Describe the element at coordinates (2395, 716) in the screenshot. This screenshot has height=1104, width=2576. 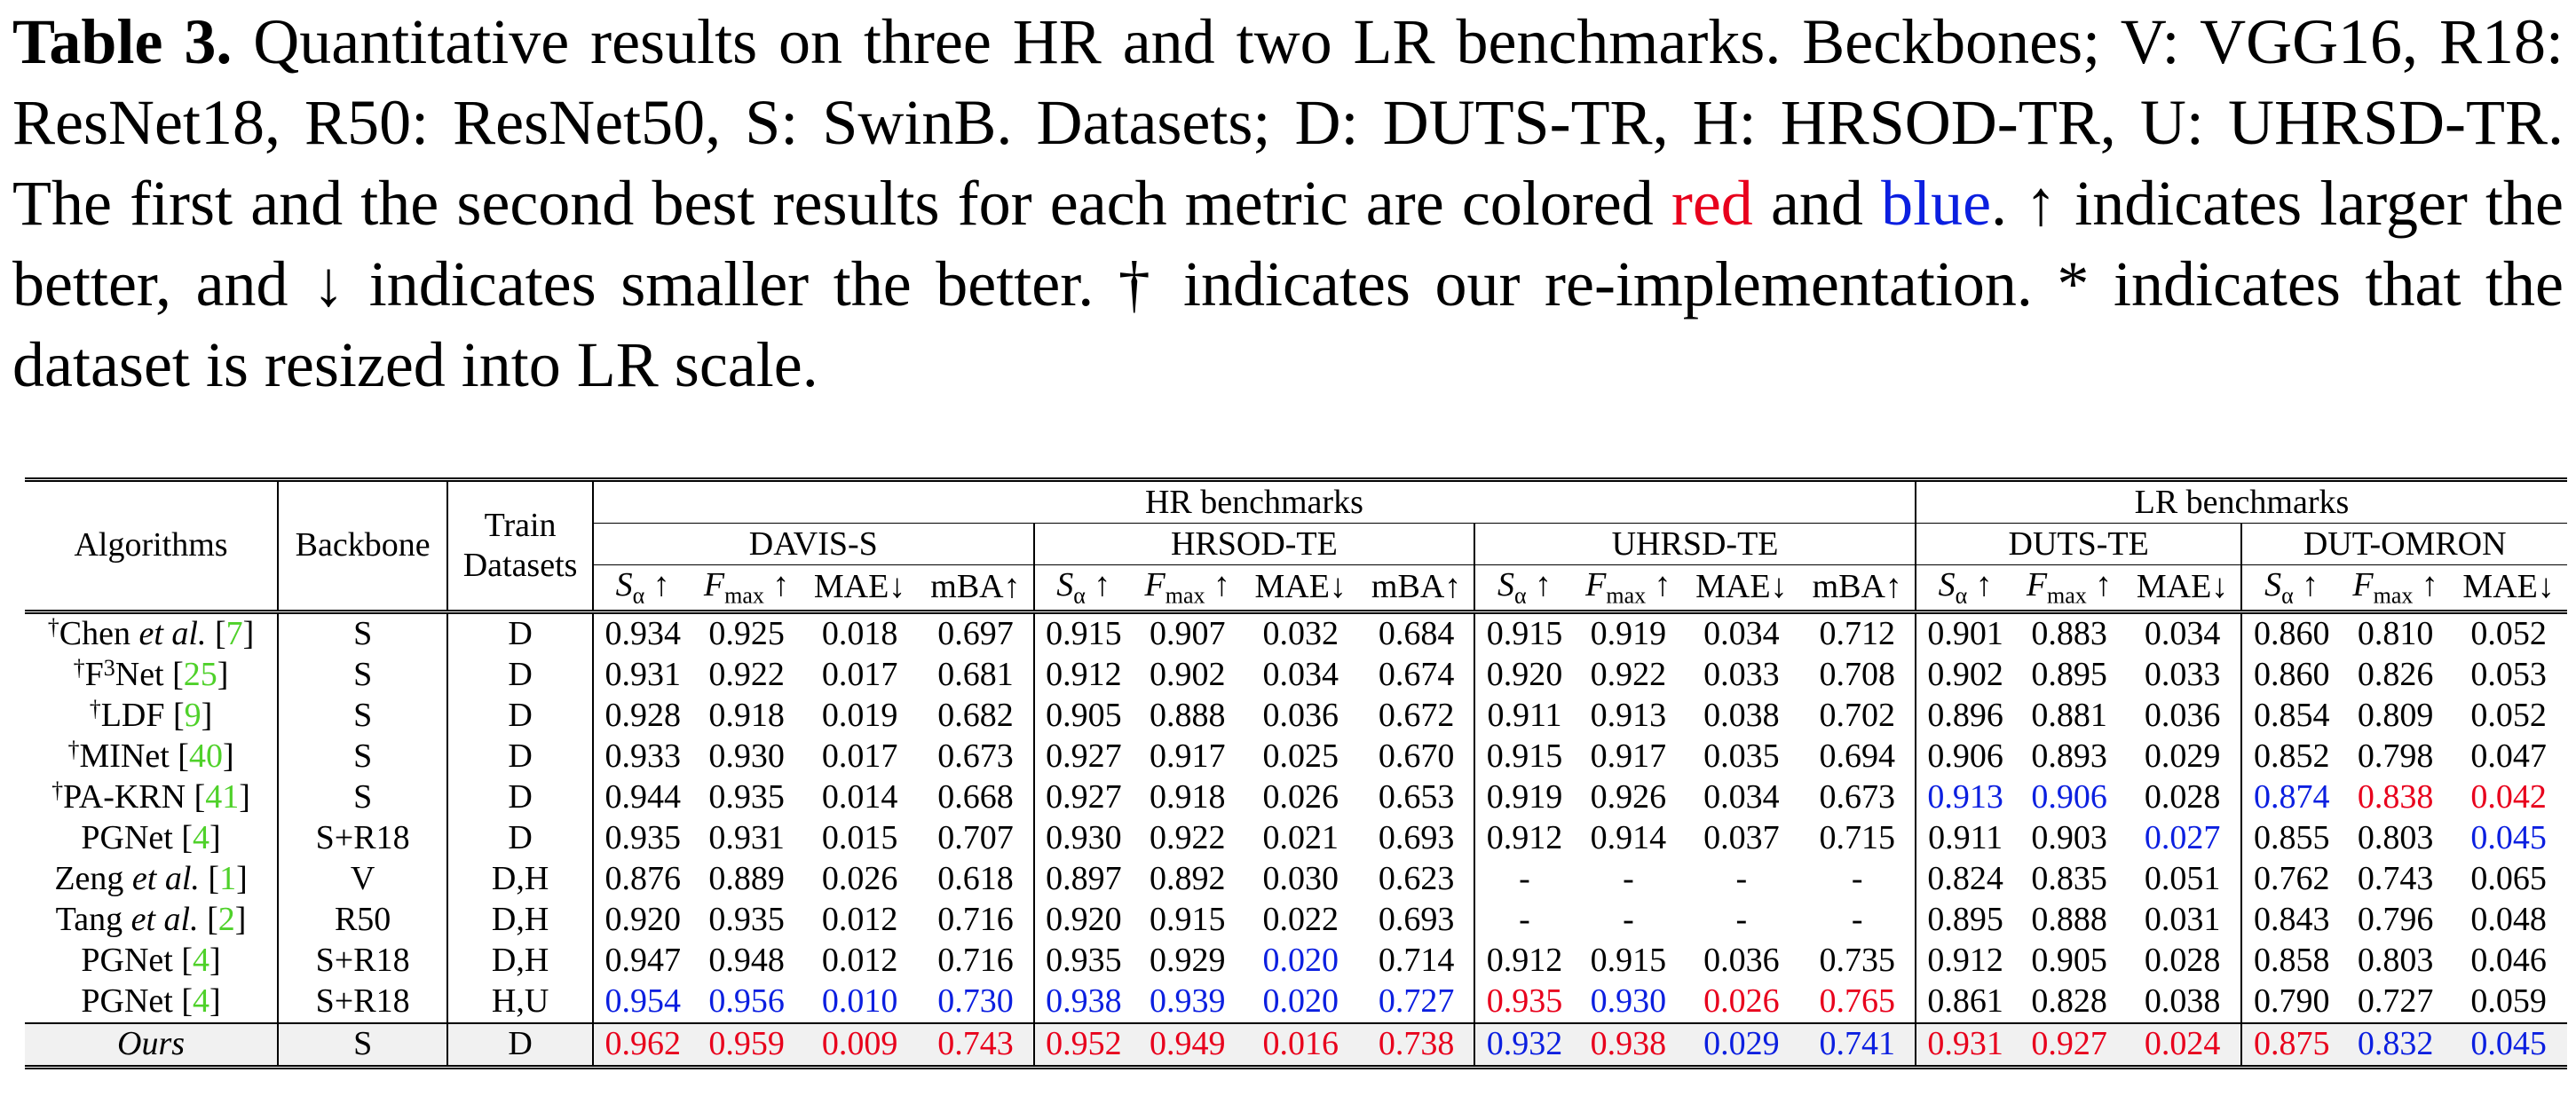
I see `metric-value-cell: 0.809` at that location.